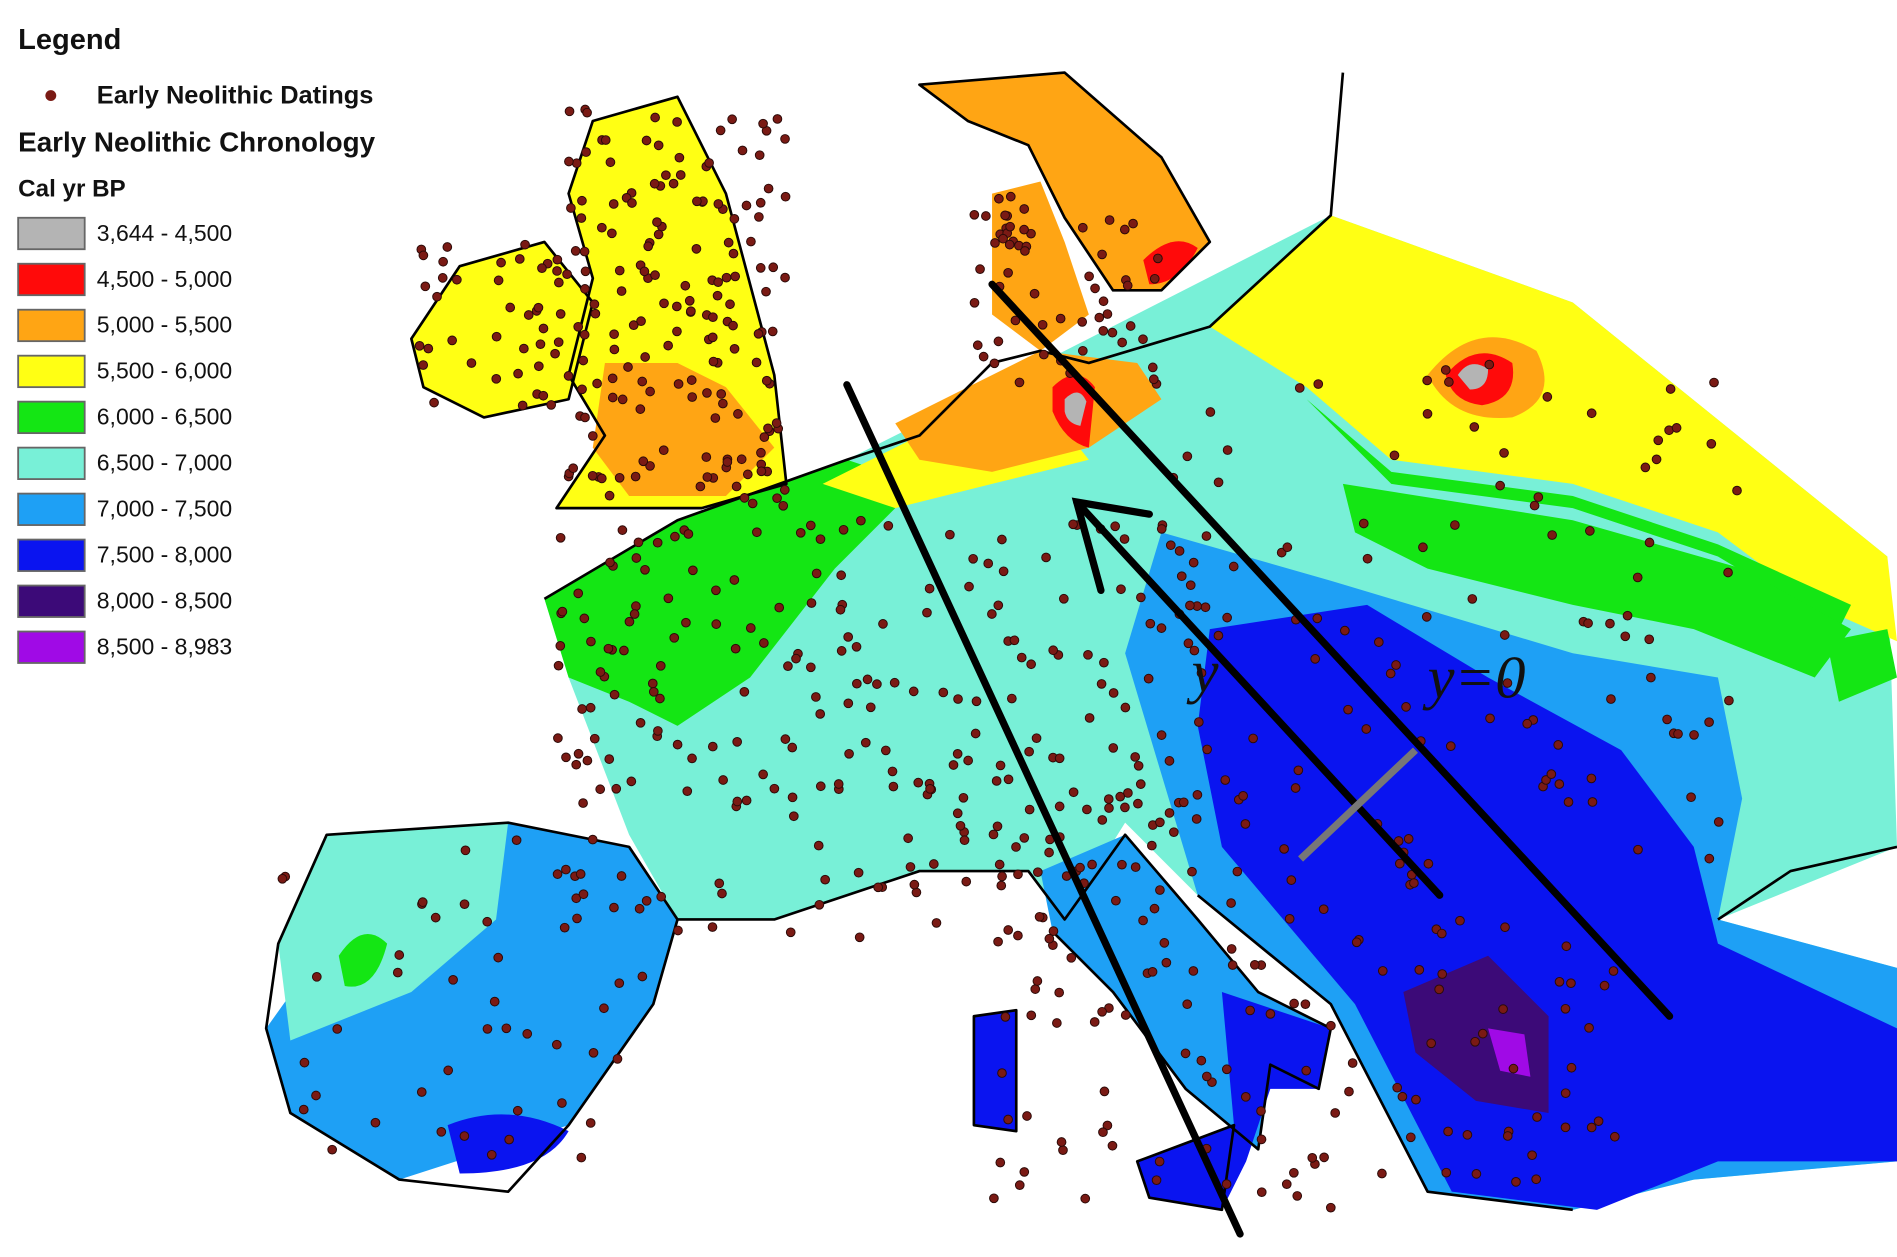 The image size is (1897, 1257). What do you see at coordinates (69, 40) in the screenshot?
I see `legend-title: Legend` at bounding box center [69, 40].